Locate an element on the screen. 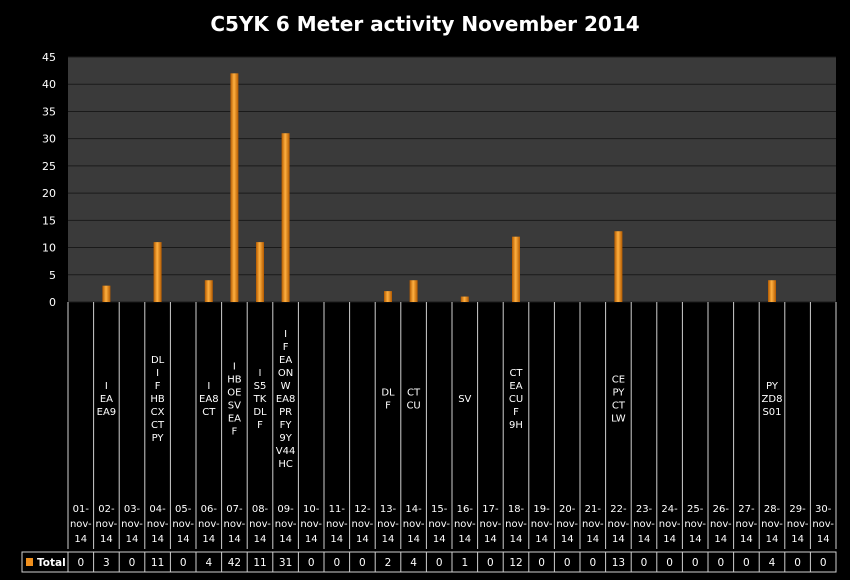 The width and height of the screenshot is (850, 580). category-label: 09- is located at coordinates (285, 509).